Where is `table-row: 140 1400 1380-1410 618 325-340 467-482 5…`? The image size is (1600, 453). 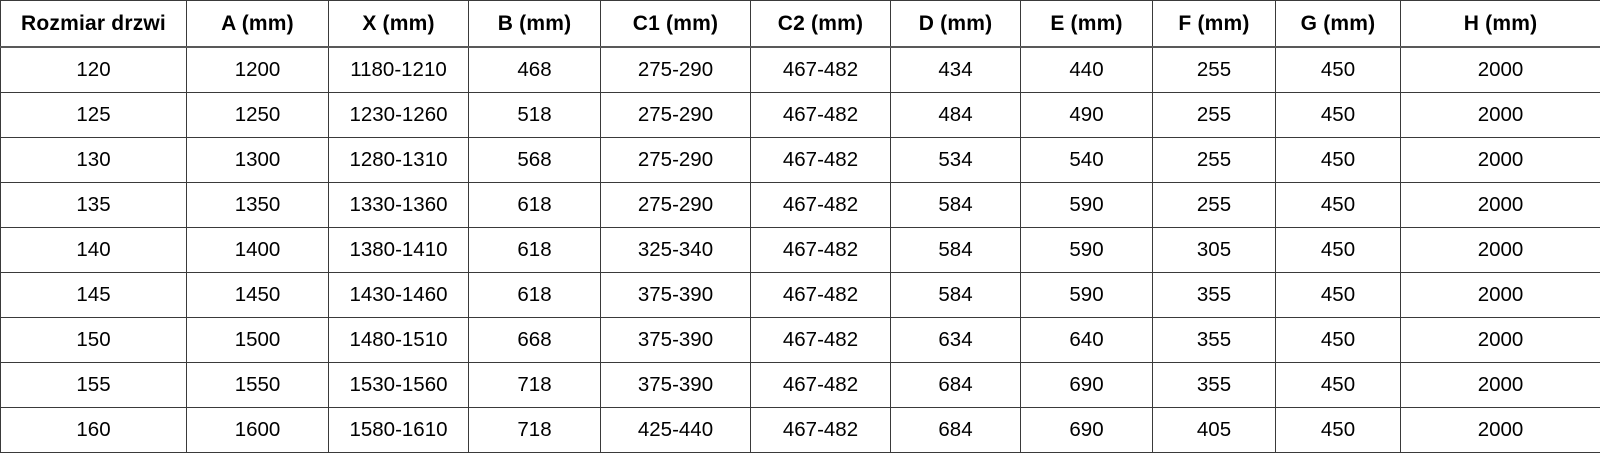
table-row: 140 1400 1380-1410 618 325-340 467-482 5… is located at coordinates (800, 250).